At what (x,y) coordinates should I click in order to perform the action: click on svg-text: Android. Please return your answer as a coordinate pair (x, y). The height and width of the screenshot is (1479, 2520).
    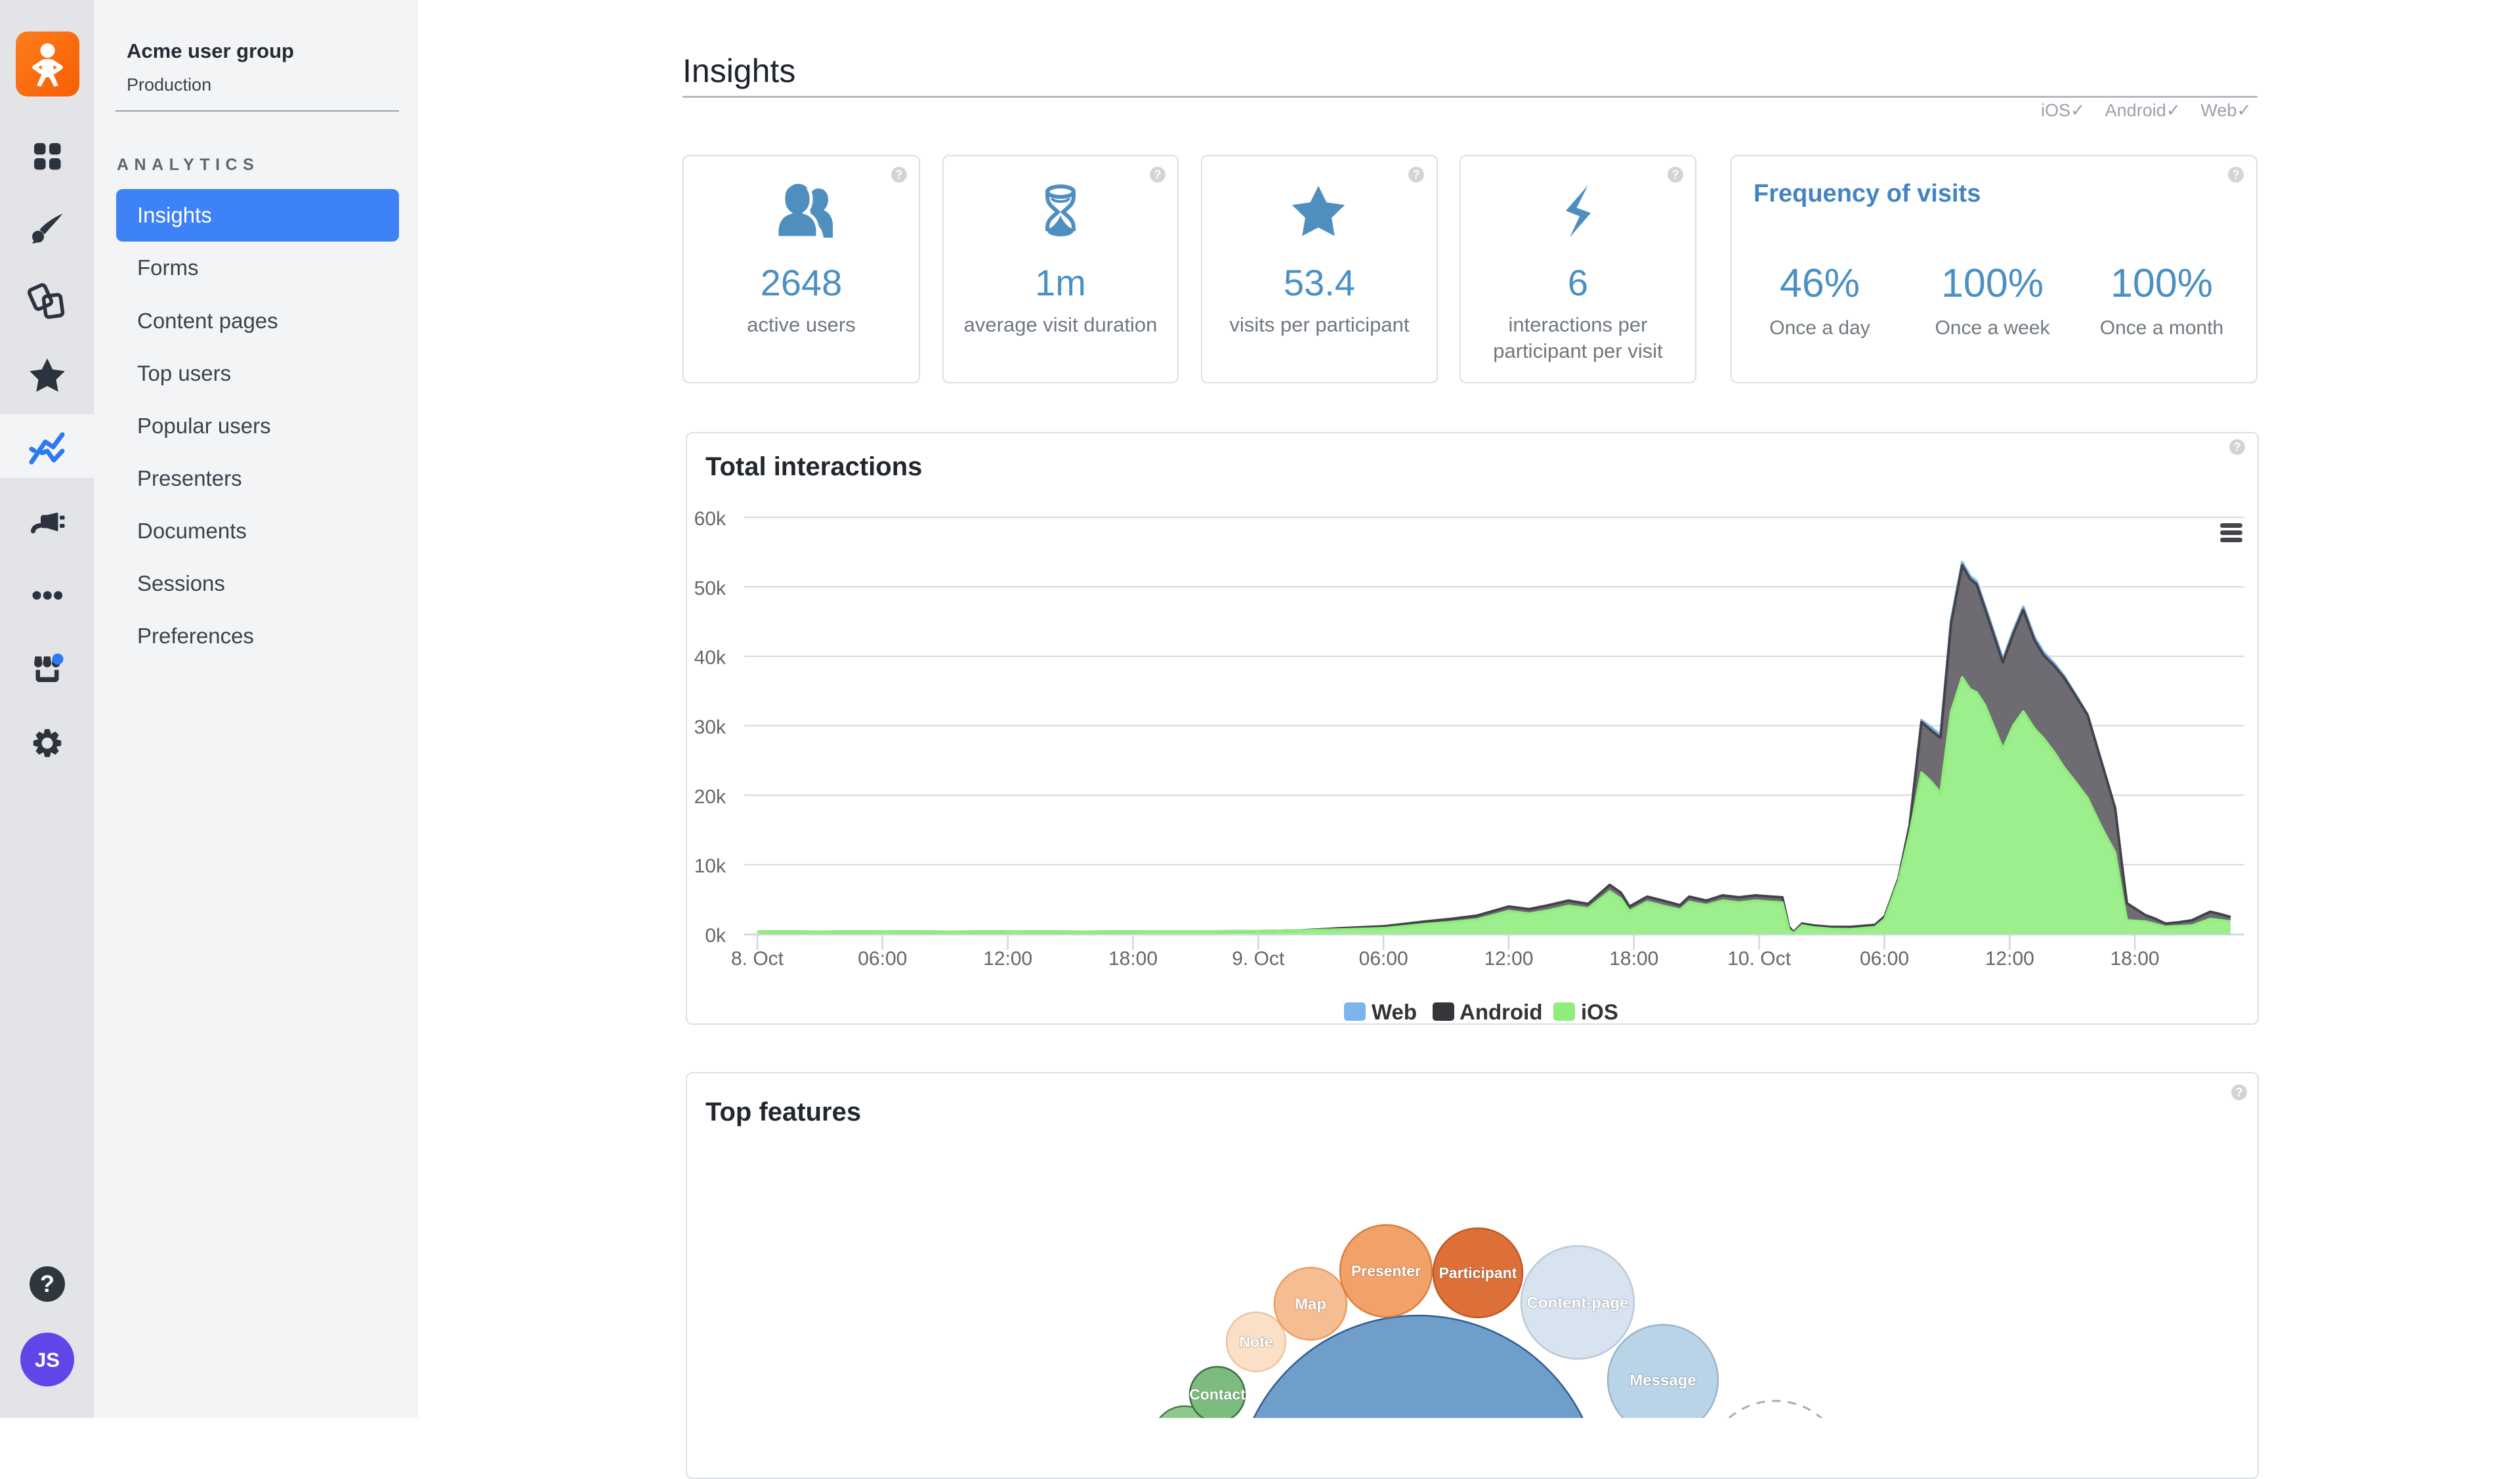
    Looking at the image, I should click on (1501, 1012).